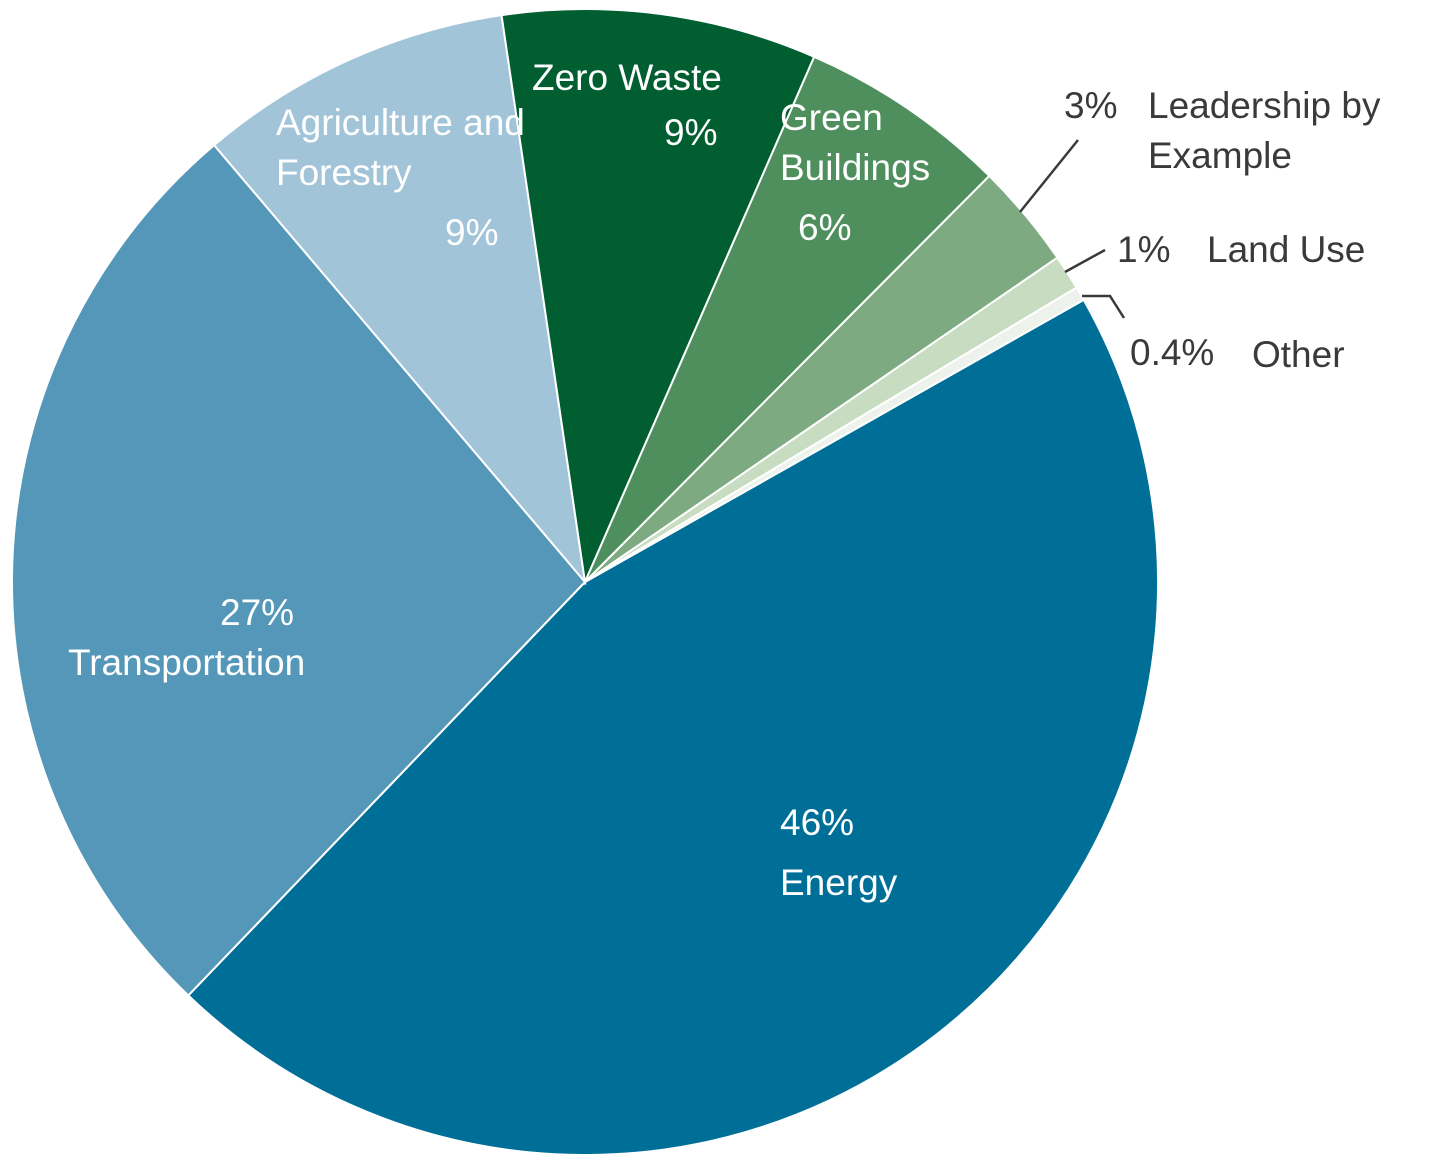 This screenshot has height=1154, width=1443. What do you see at coordinates (1144, 249) in the screenshot?
I see `value-label: 1%` at bounding box center [1144, 249].